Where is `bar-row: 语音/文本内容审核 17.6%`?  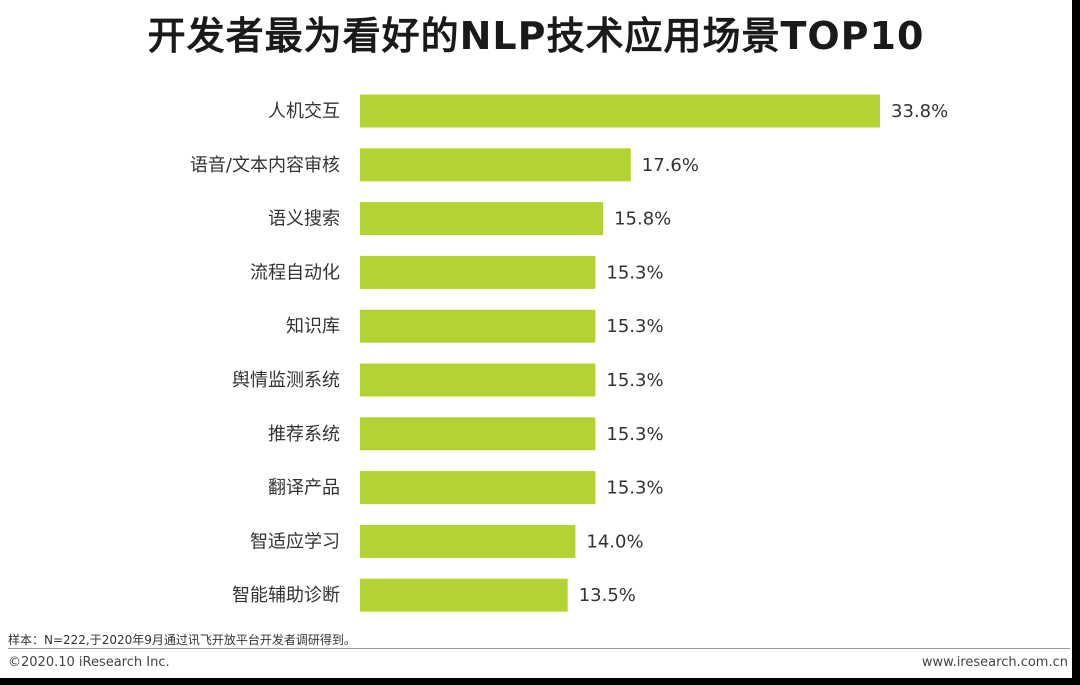
bar-row: 语音/文本内容审核 17.6% is located at coordinates (444, 165).